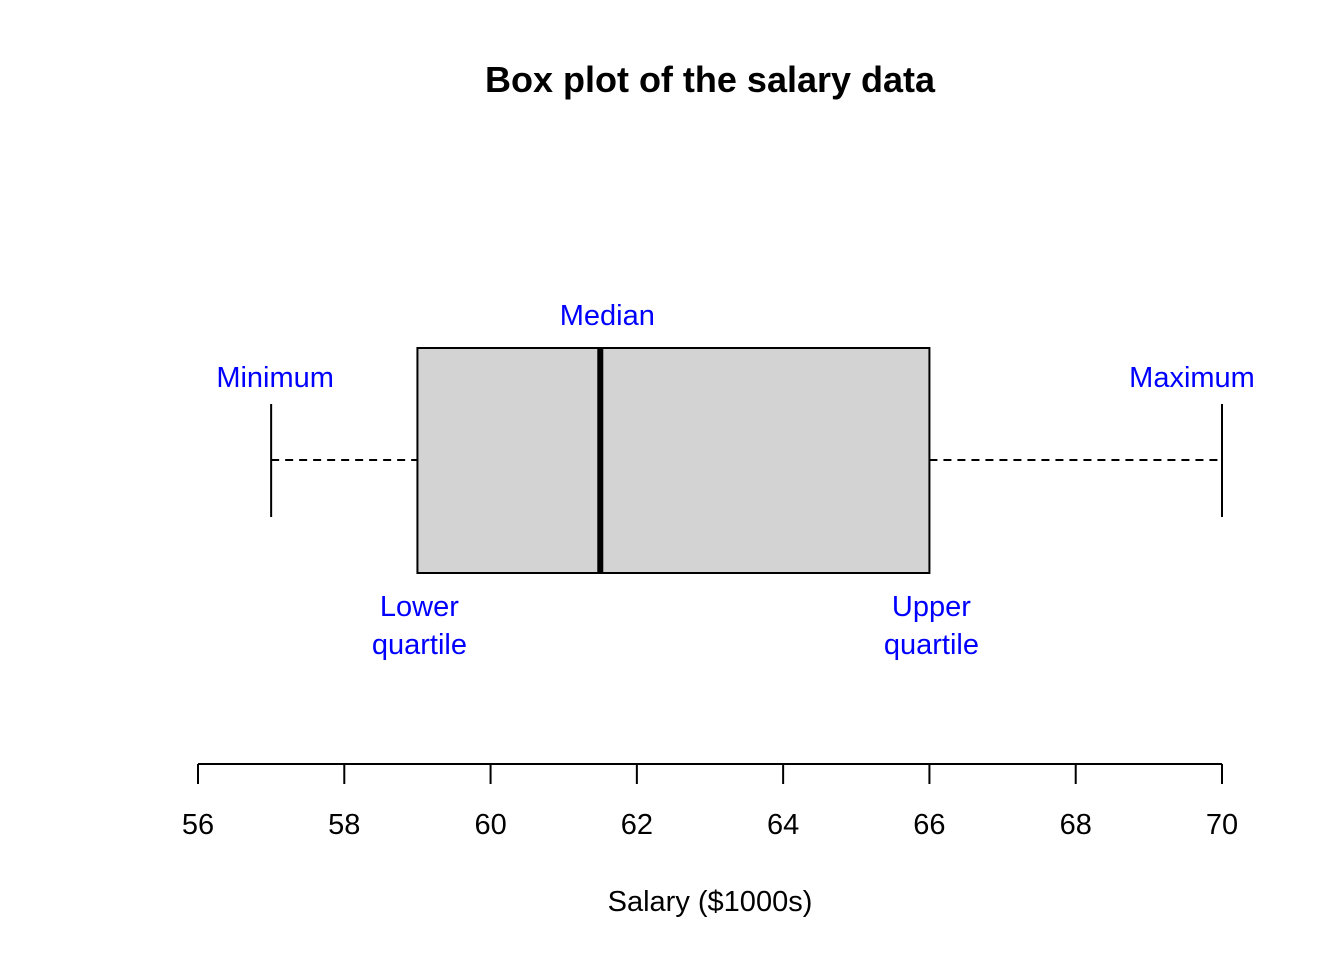 Image resolution: width=1344 pixels, height=960 pixels. I want to click on upper-quartile-annotation-line2: quartile, so click(931, 645).